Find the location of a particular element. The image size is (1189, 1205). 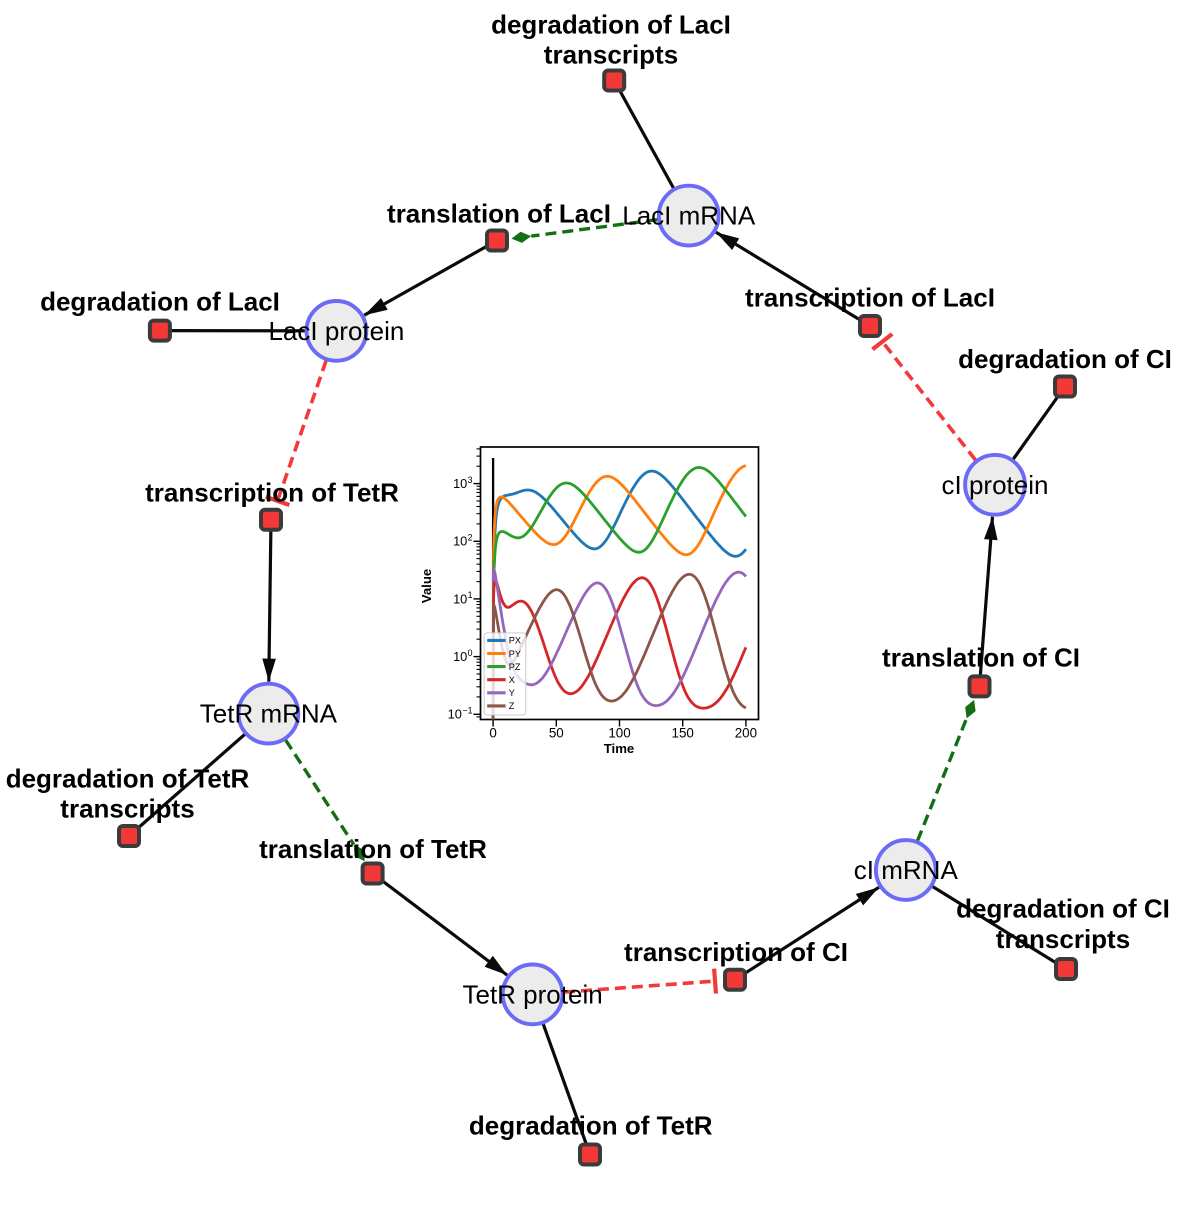

svg-text: LacI protein is located at coordinates (336, 331).